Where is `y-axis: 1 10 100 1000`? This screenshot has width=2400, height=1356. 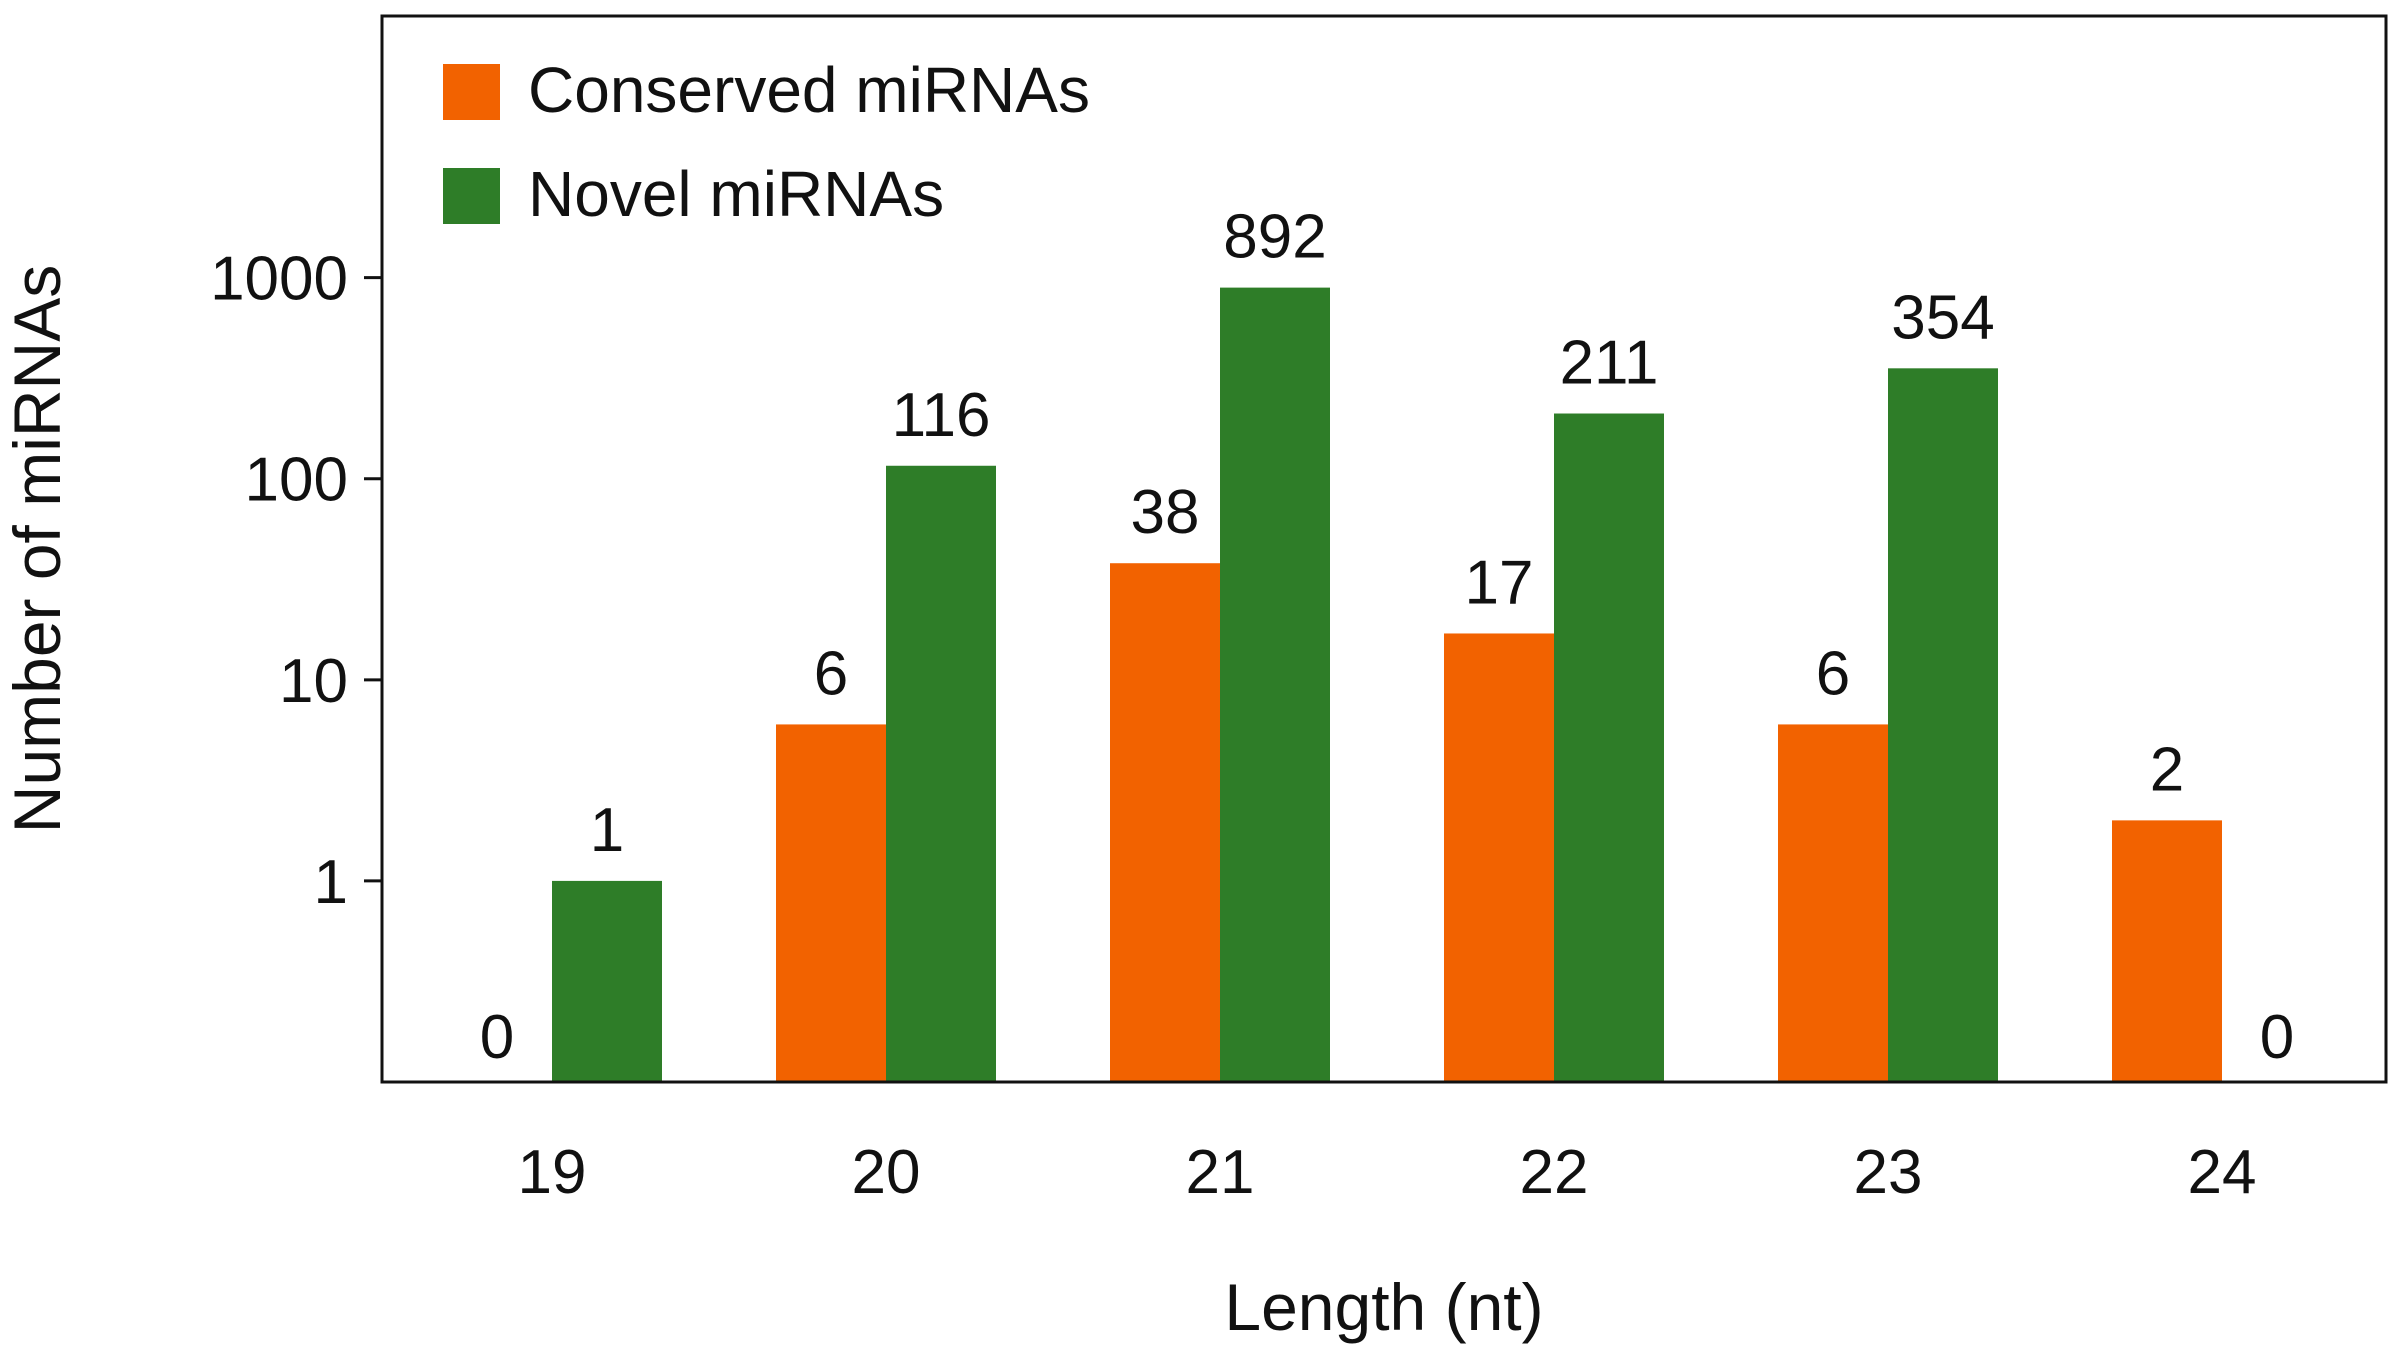 y-axis: 1 10 100 1000 is located at coordinates (296, 581).